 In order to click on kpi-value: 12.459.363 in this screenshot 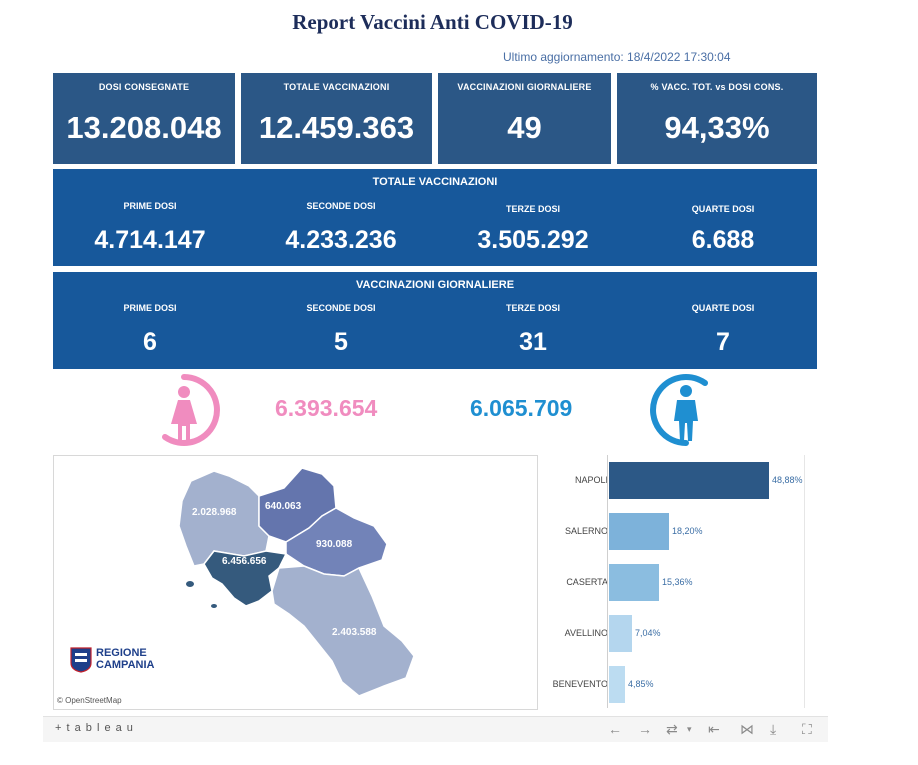, I will do `click(336, 127)`.